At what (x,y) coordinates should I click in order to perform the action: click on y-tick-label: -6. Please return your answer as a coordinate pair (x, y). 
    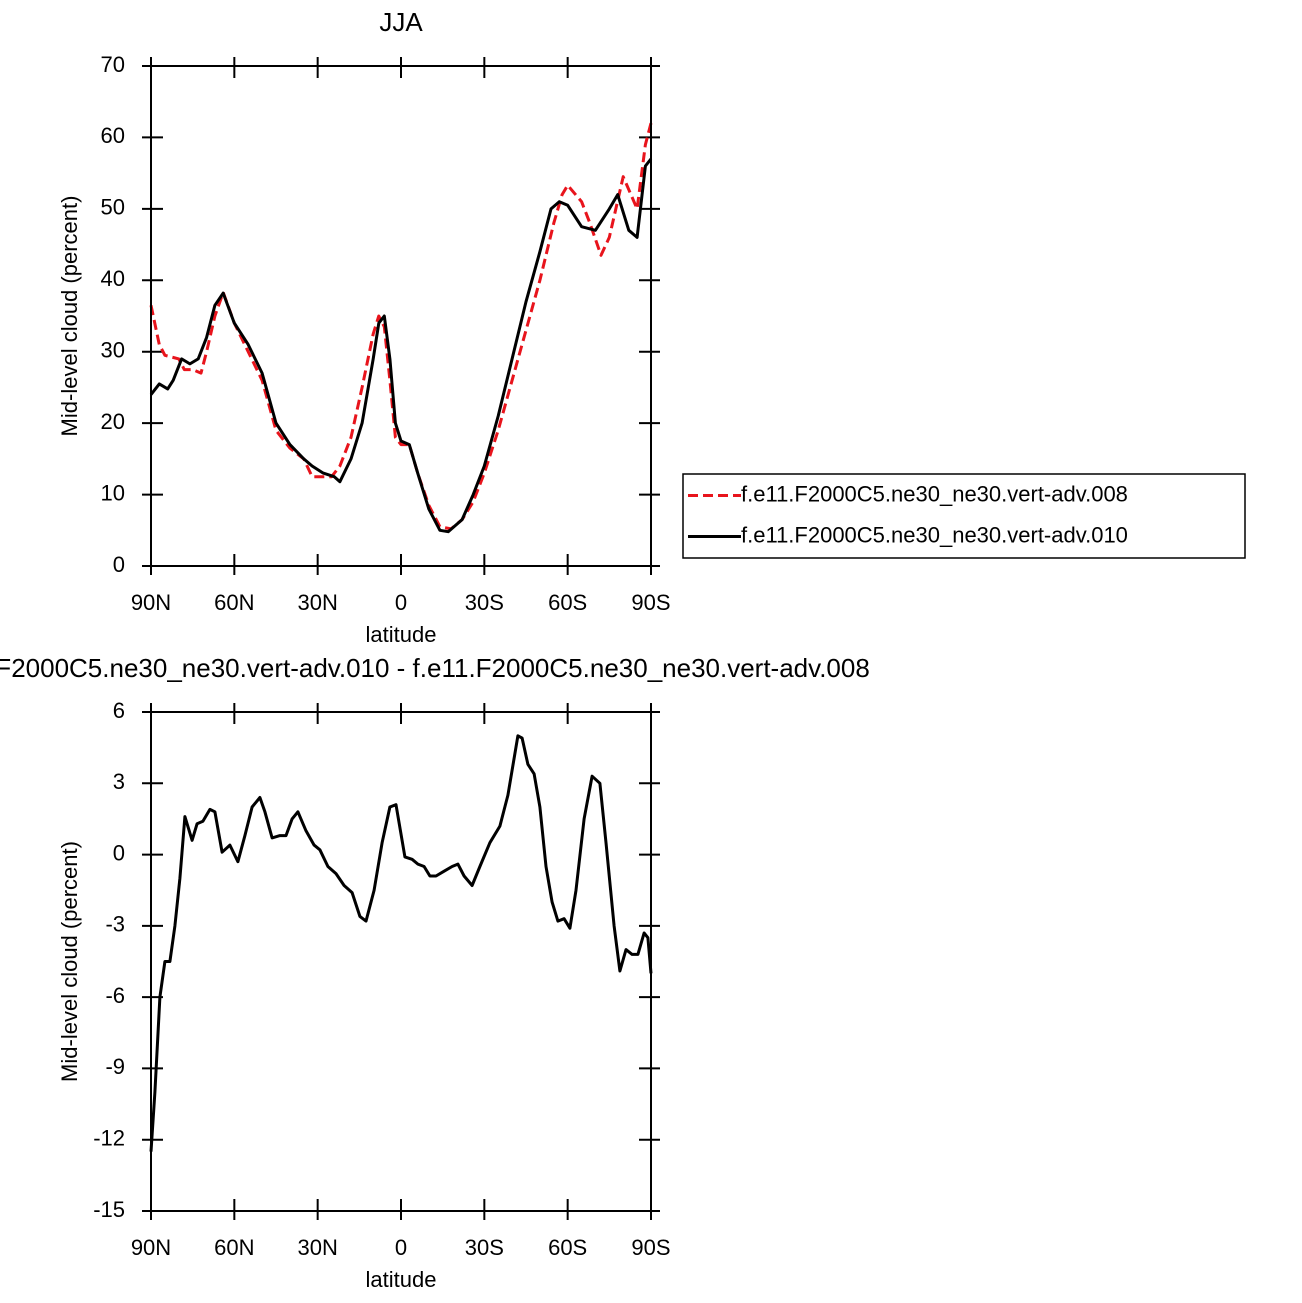
    Looking at the image, I should click on (115, 995).